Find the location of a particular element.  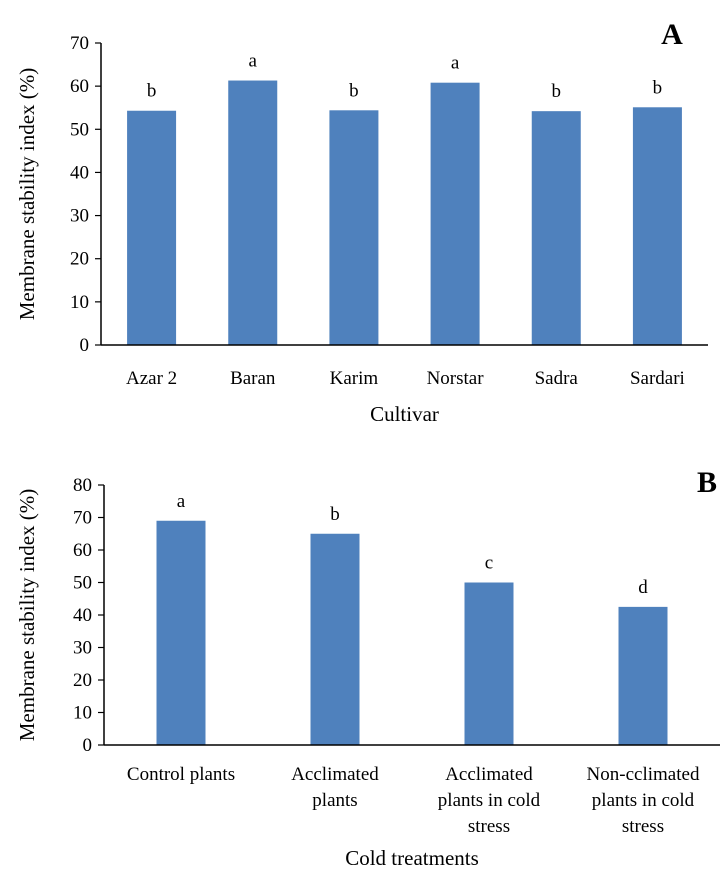

panel-a-category-line: Norstar is located at coordinates (456, 378).